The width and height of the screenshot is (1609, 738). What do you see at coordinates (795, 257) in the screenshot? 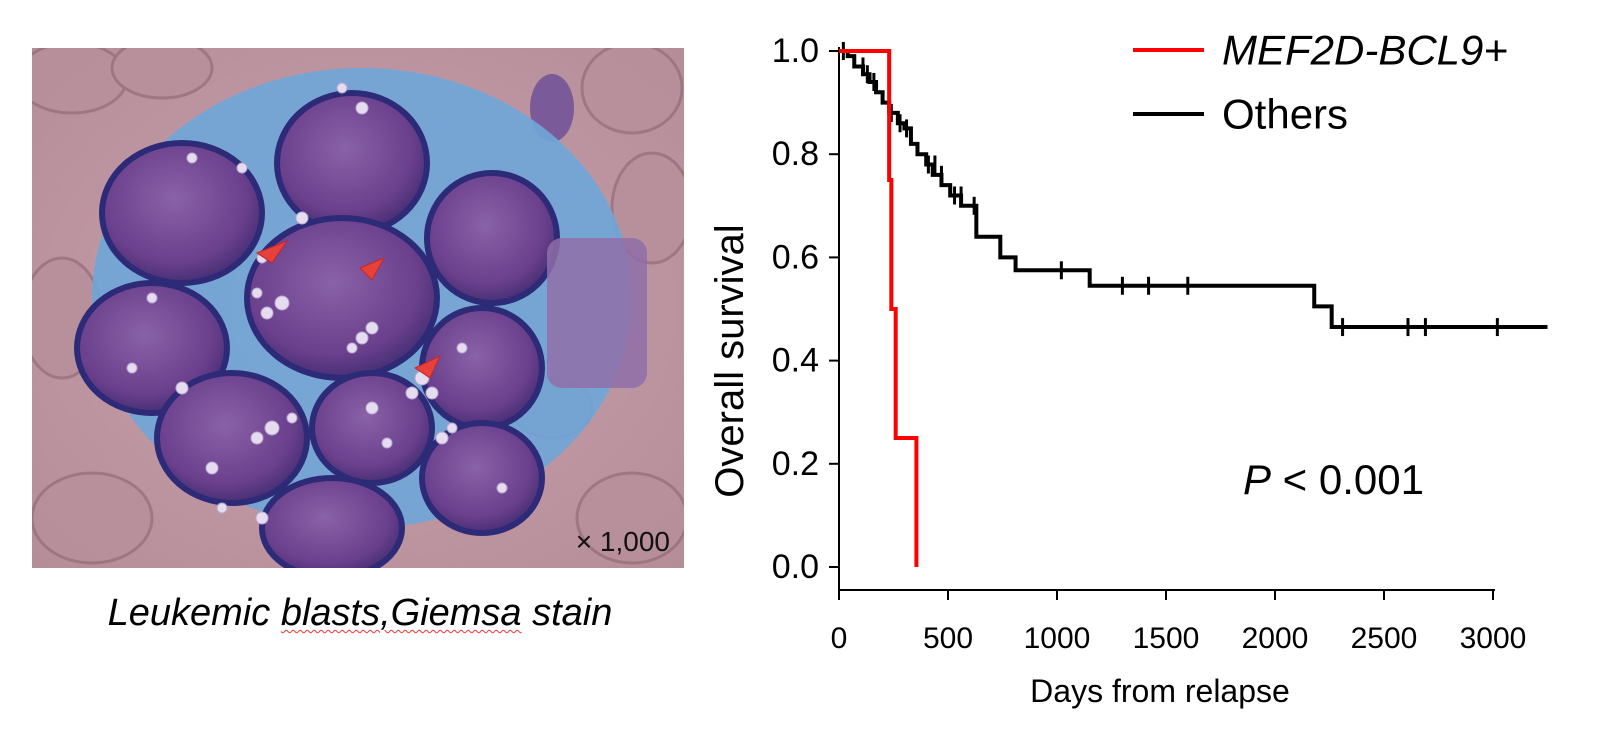
I see `y-tick-label: 0.6` at bounding box center [795, 257].